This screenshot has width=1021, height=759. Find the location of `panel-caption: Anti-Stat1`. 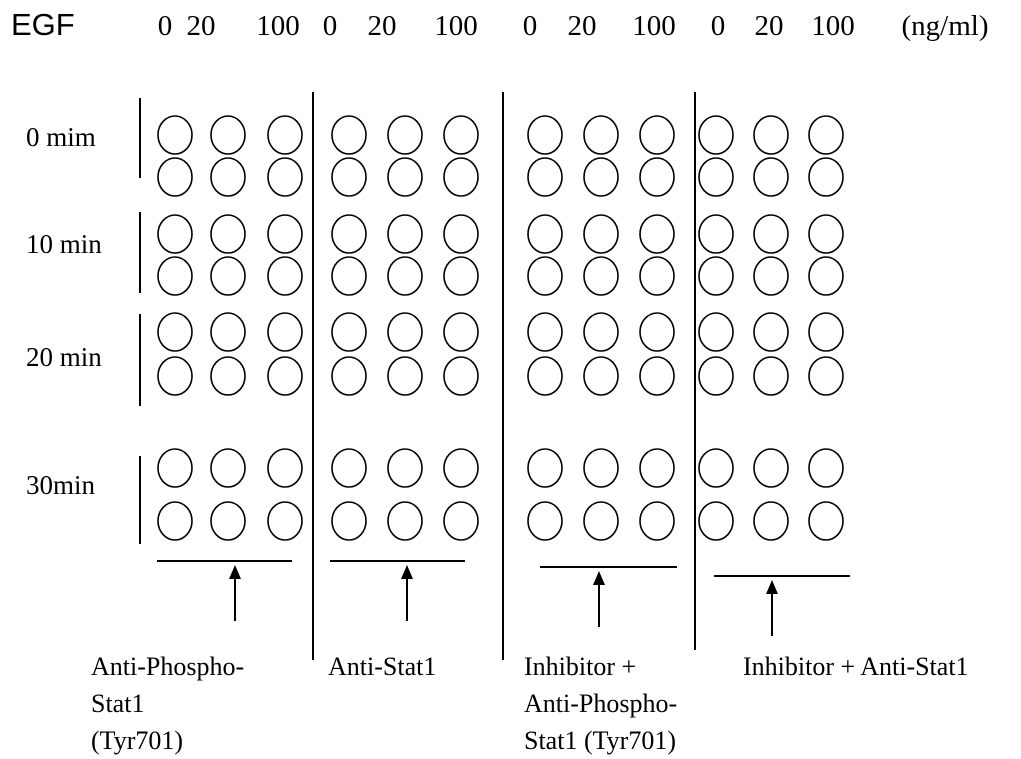

panel-caption: Anti-Stat1 is located at coordinates (382, 666).